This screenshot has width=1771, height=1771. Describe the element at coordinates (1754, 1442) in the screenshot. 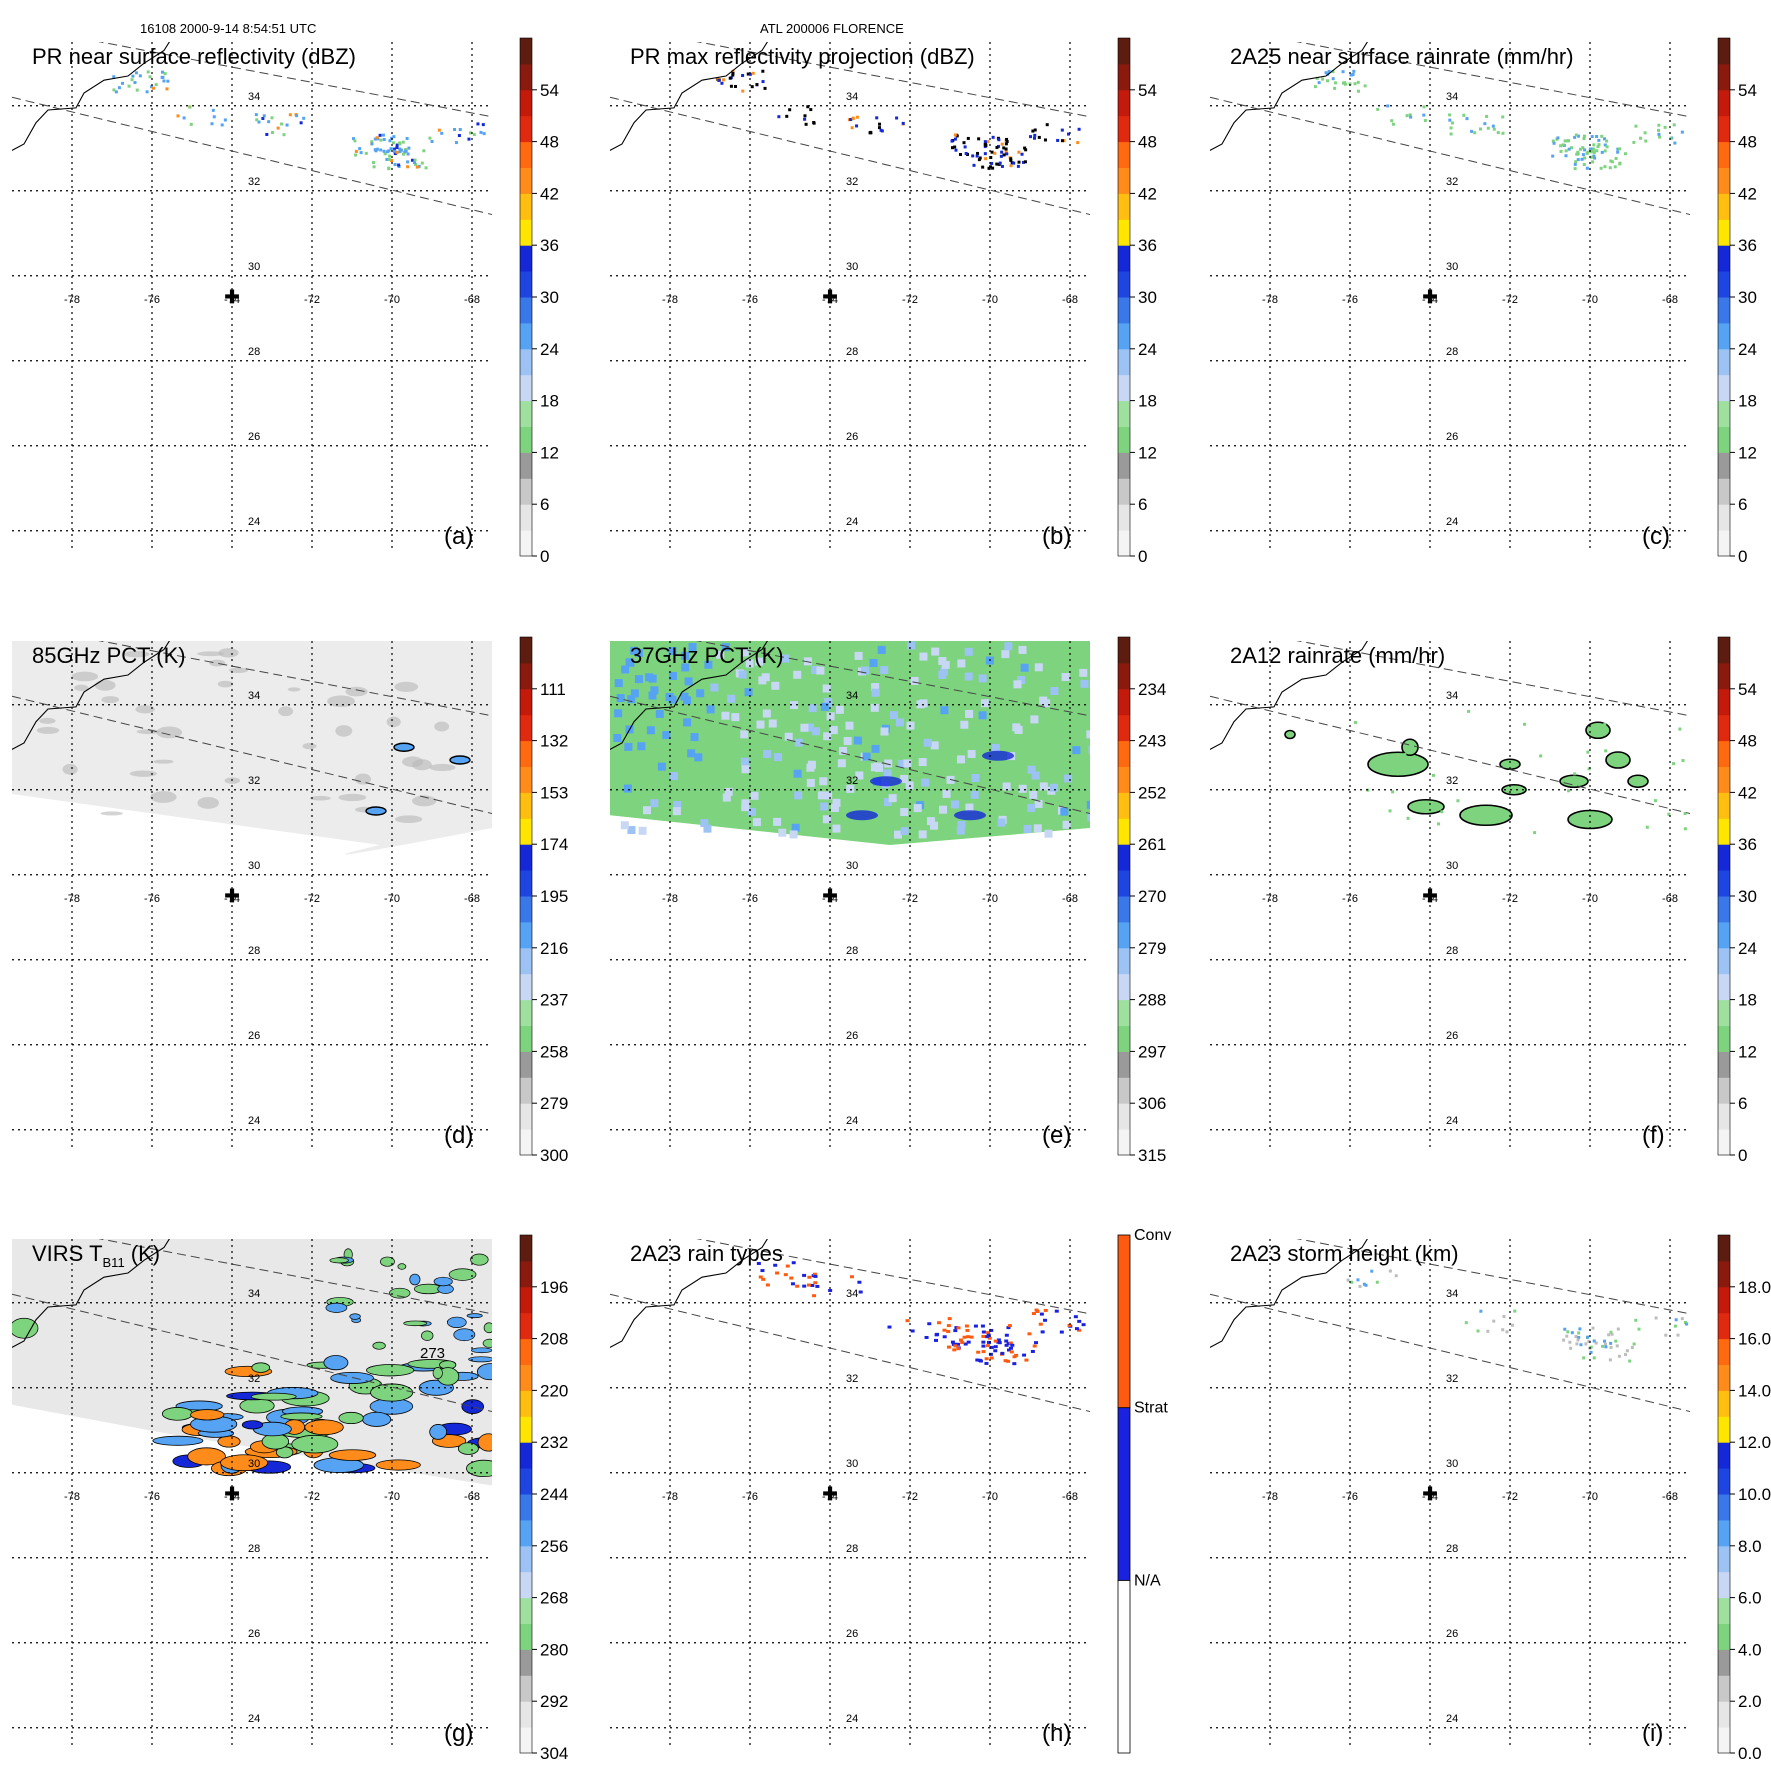

I see `colorbar-tick-label: 12.0` at that location.